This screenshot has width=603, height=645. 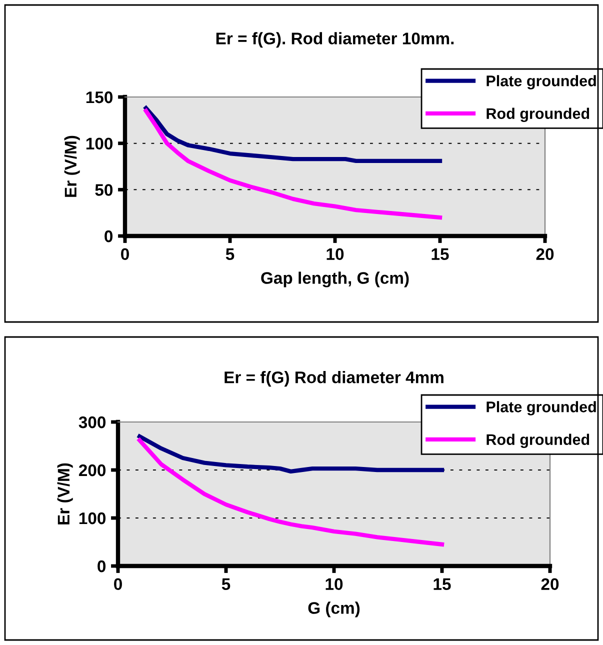 What do you see at coordinates (334, 610) in the screenshot?
I see `x-axis-title: G (cm)` at bounding box center [334, 610].